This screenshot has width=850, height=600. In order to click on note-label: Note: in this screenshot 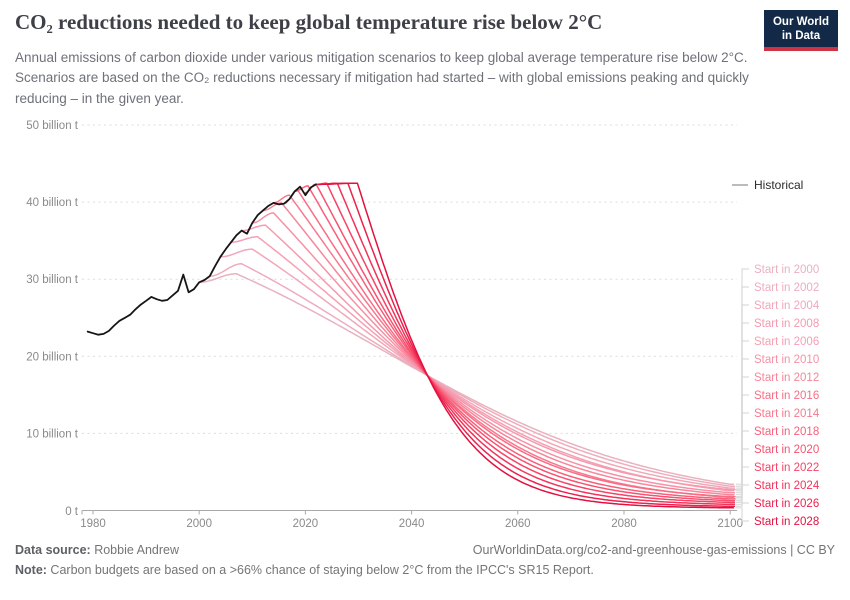, I will do `click(31, 570)`.